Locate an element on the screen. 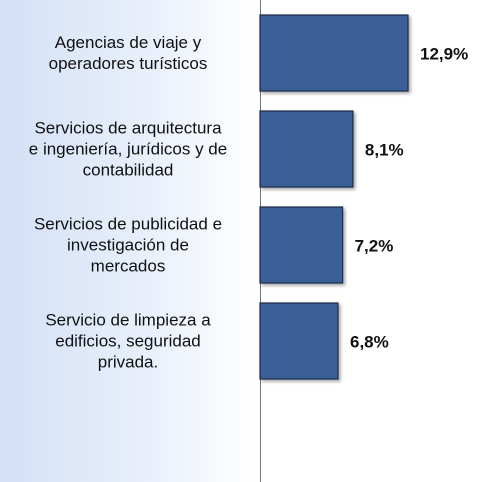 The height and width of the screenshot is (482, 482). value-label: 6,8% is located at coordinates (369, 341).